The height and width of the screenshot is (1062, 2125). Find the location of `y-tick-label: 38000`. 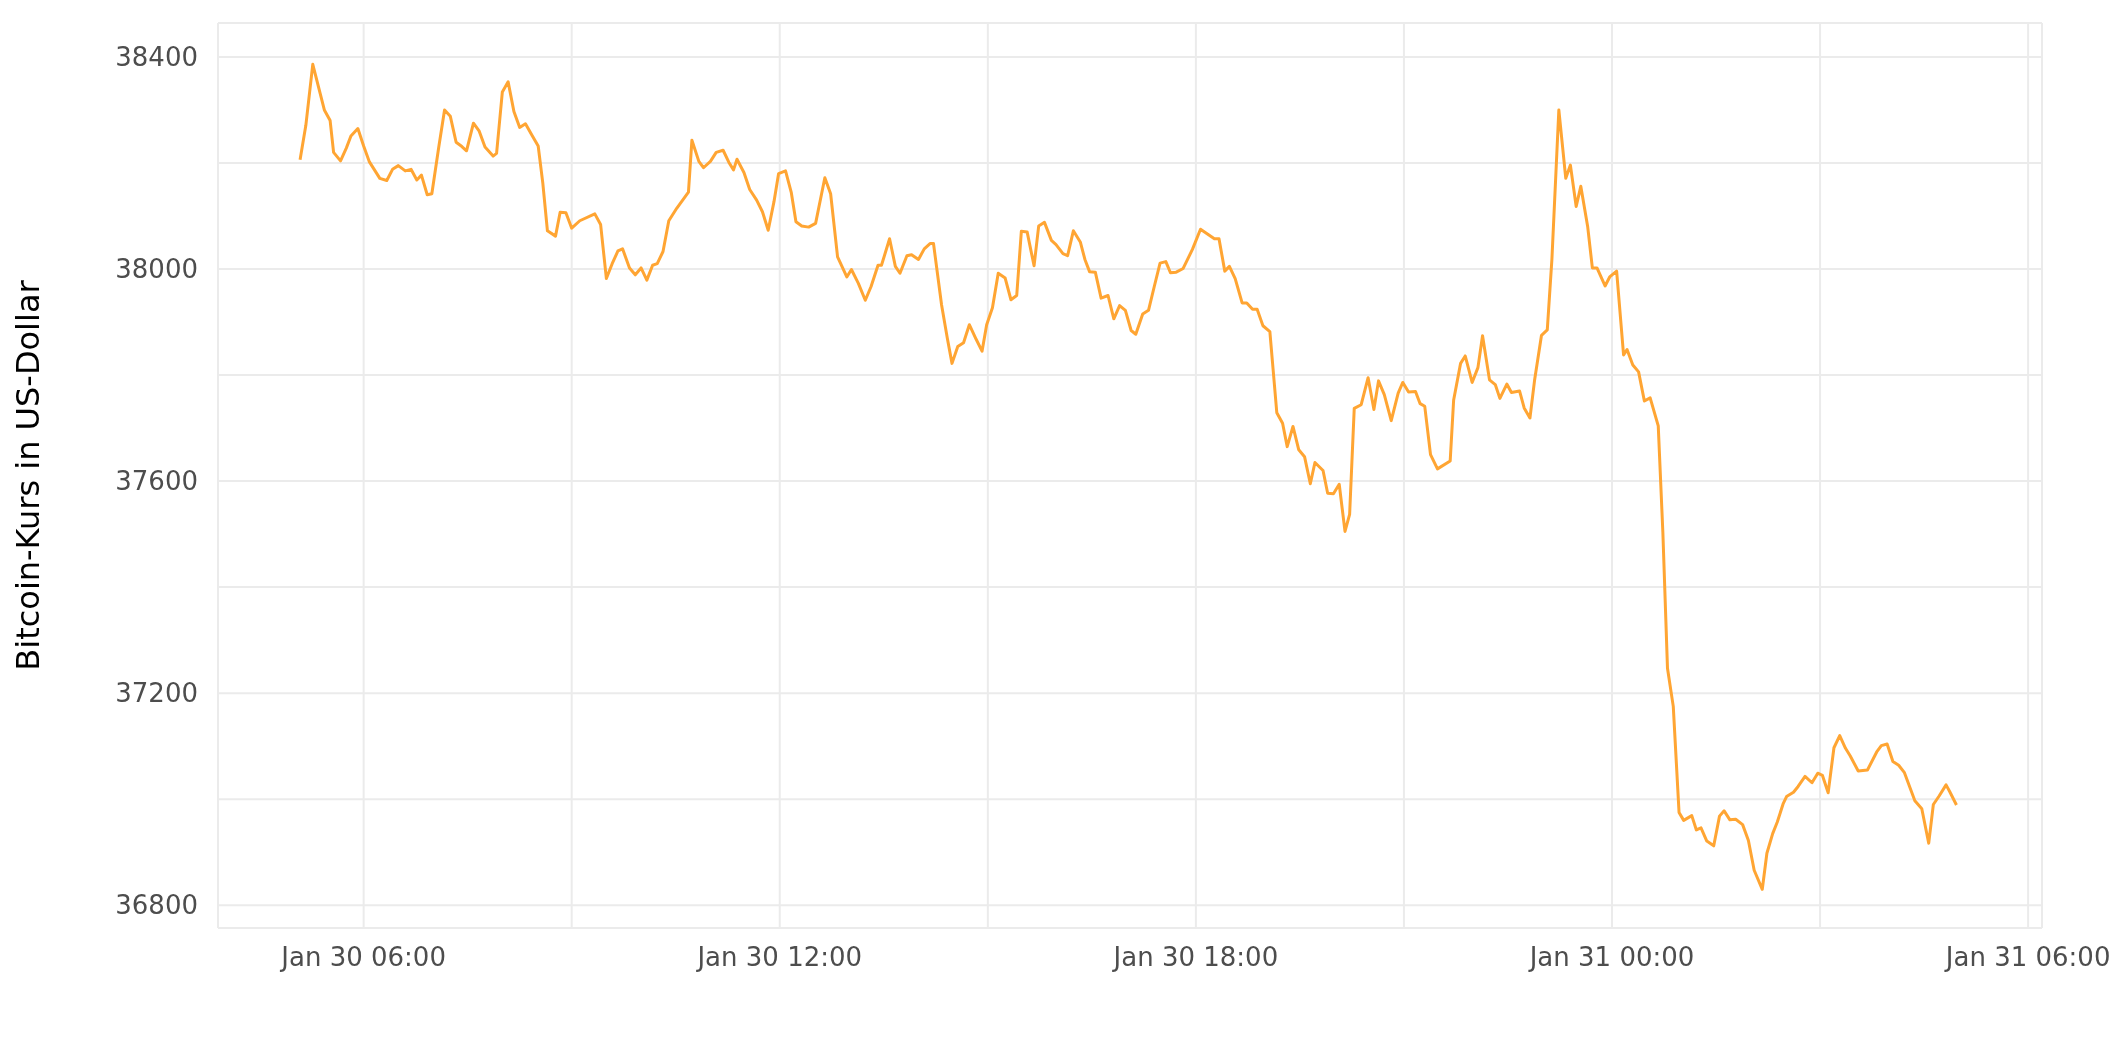

y-tick-label: 38000 is located at coordinates (156, 269).